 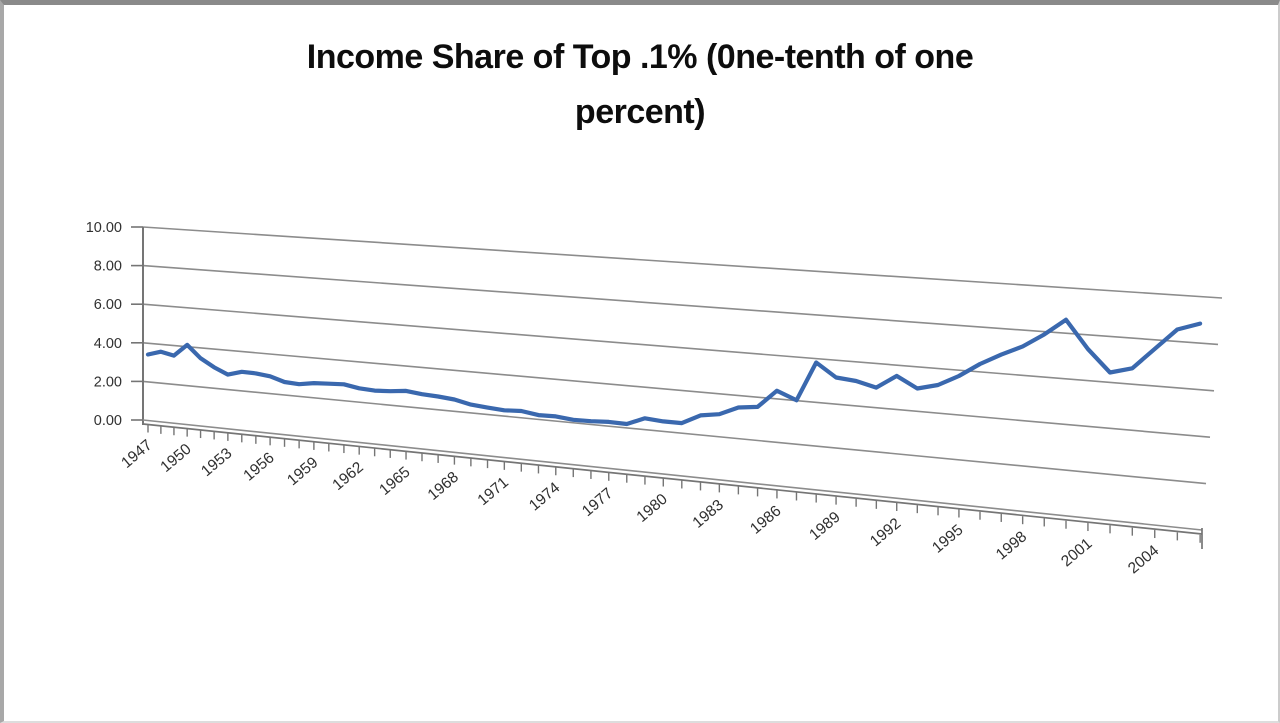 What do you see at coordinates (653, 507) in the screenshot?
I see `x-axis-tick-label: 1980` at bounding box center [653, 507].